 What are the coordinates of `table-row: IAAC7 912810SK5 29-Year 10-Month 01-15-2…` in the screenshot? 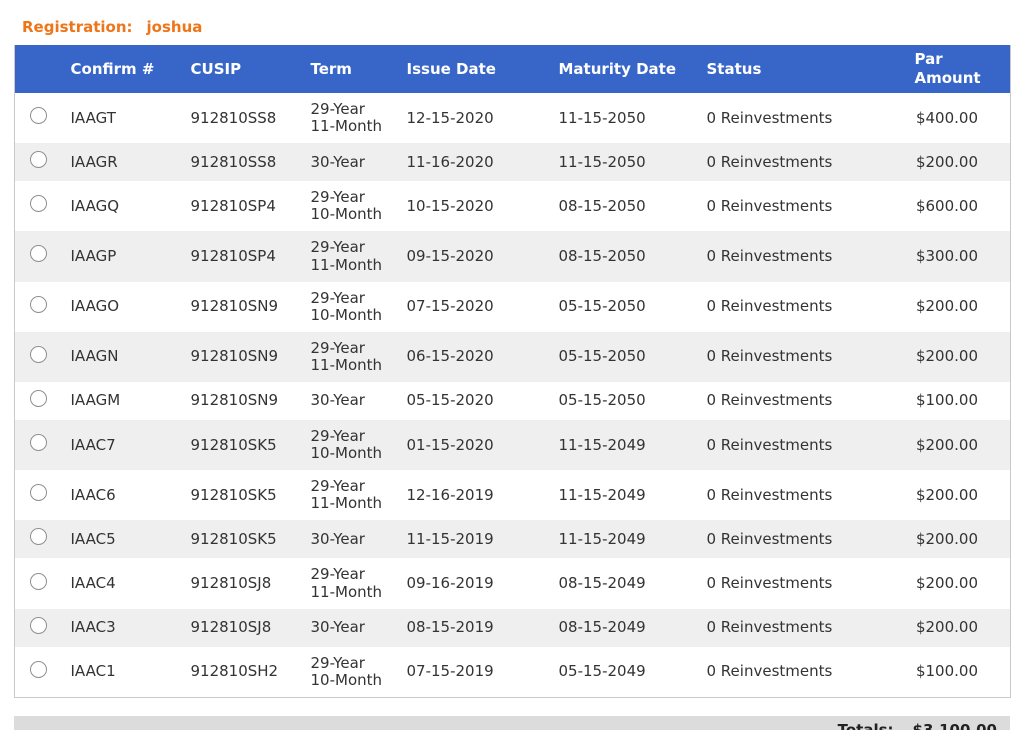 It's located at (512, 445).